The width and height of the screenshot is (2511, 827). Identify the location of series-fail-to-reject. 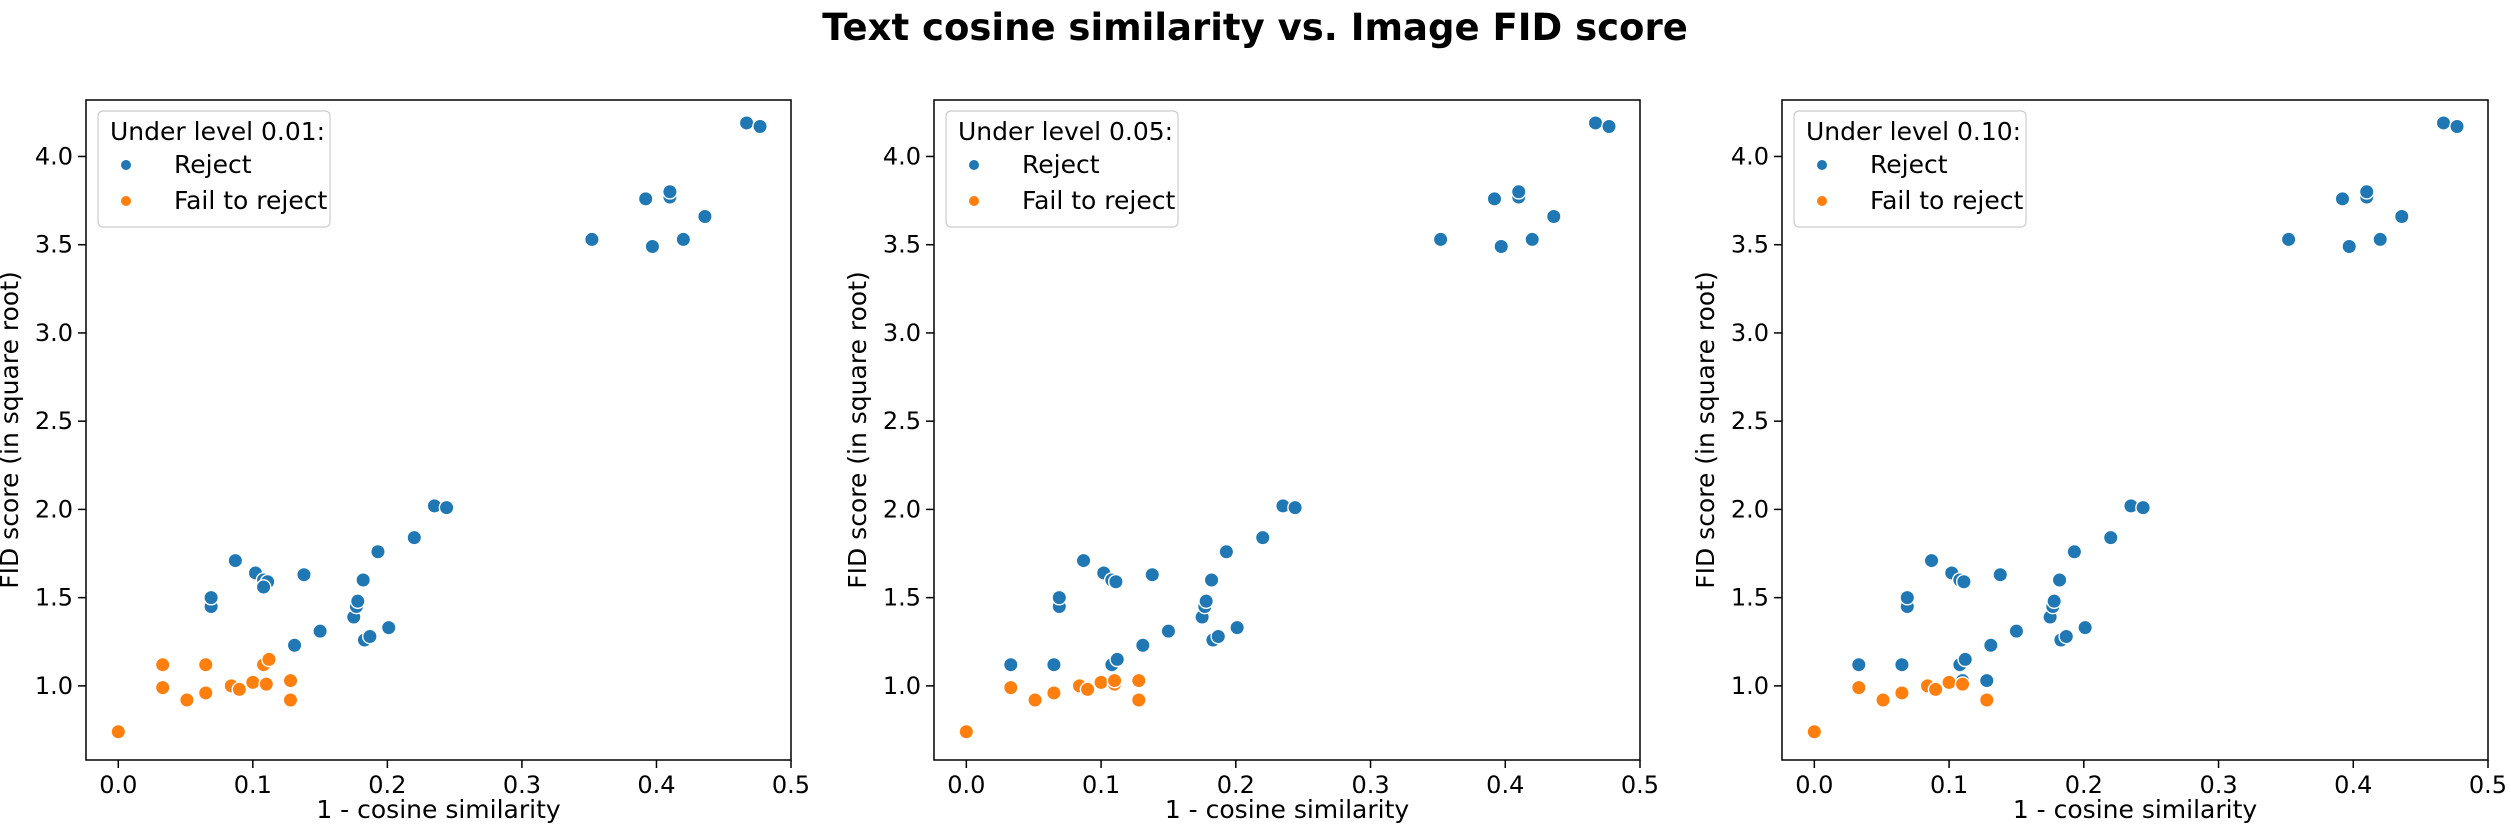
(204, 695).